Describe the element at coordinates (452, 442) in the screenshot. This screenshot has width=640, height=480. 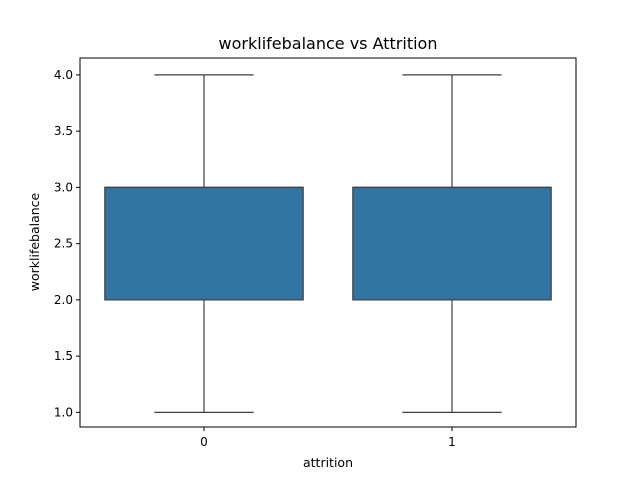
I see `x-tick-label: 1` at that location.